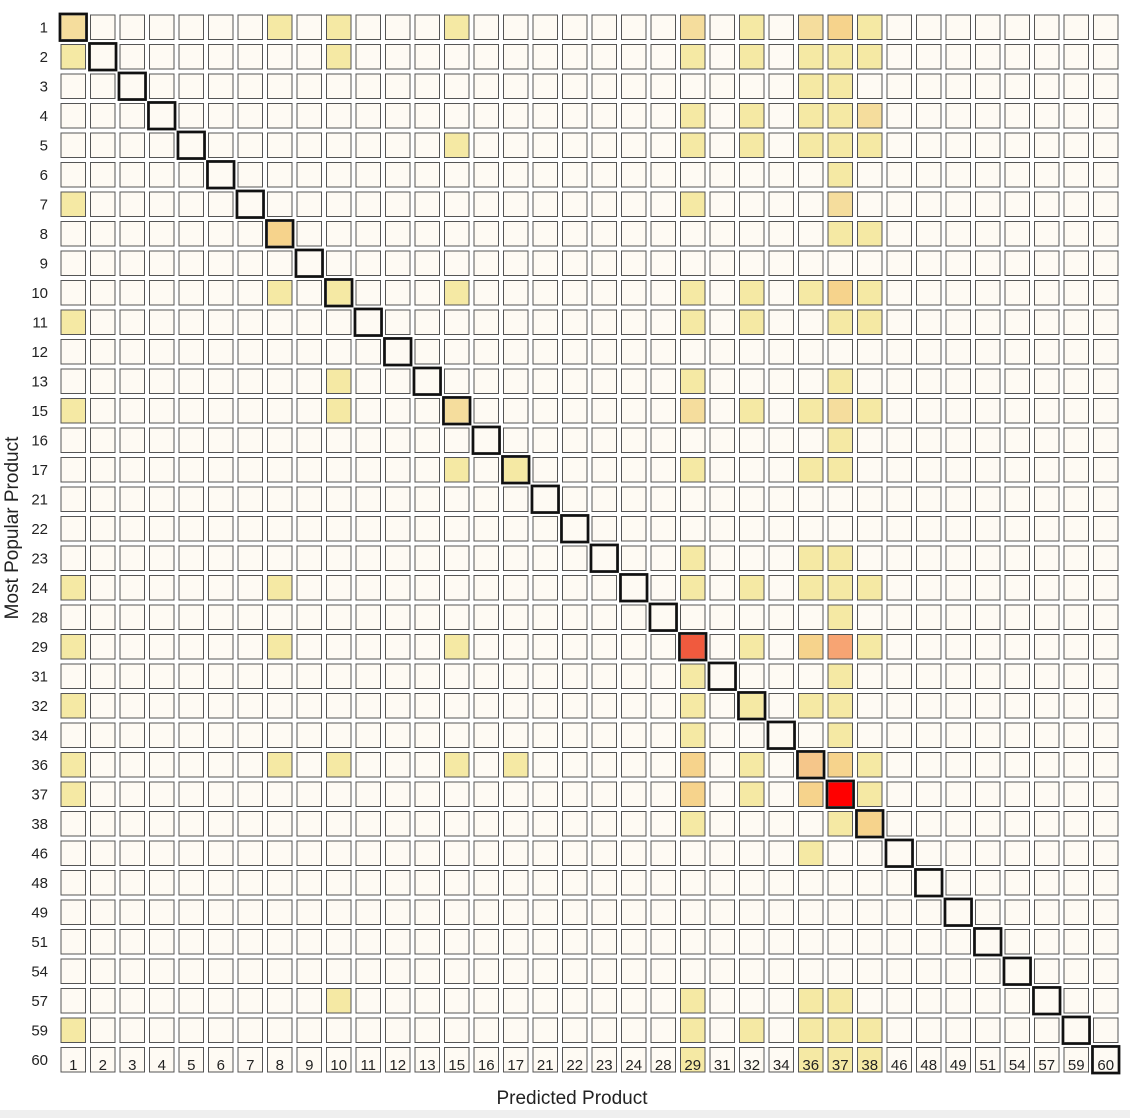  I want to click on x-tick-11: 11, so click(368, 1065).